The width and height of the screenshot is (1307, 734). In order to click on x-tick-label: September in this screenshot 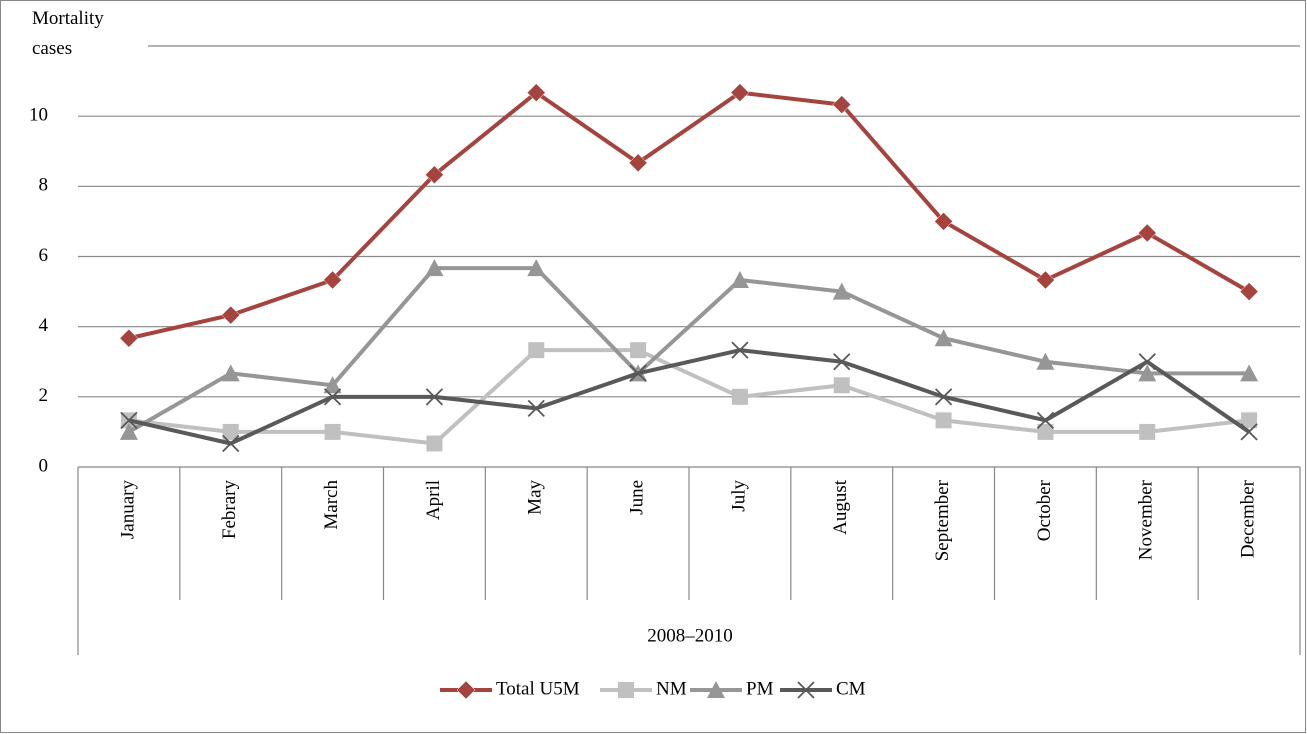, I will do `click(942, 520)`.